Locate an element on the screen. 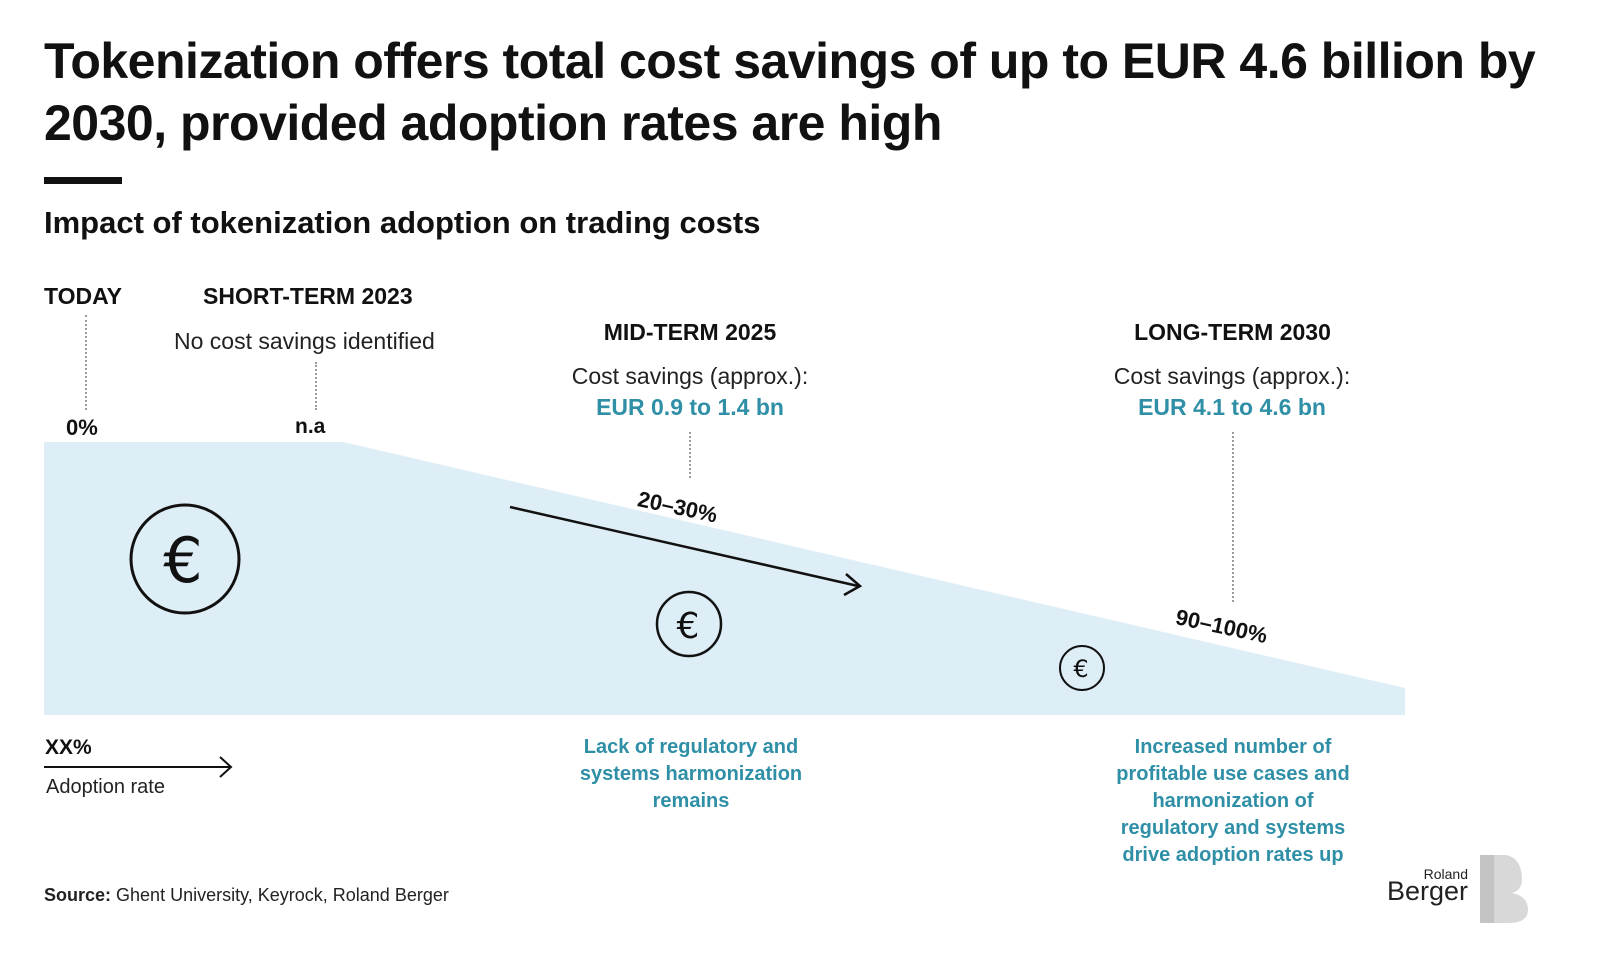 The width and height of the screenshot is (1600, 964). trend-arrow-icon is located at coordinates (686, 551).